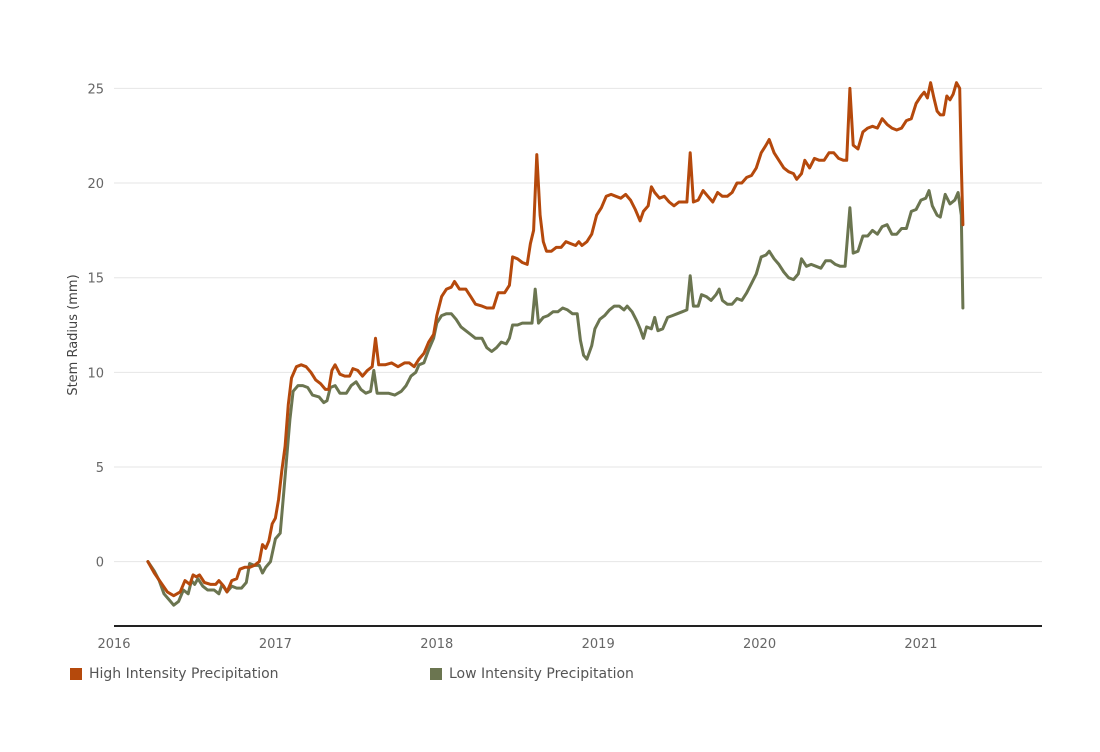 The width and height of the screenshot is (1100, 752). I want to click on x-axis-tick-labels: 2016 2017 2018 2019 2020 2021, so click(517, 644).